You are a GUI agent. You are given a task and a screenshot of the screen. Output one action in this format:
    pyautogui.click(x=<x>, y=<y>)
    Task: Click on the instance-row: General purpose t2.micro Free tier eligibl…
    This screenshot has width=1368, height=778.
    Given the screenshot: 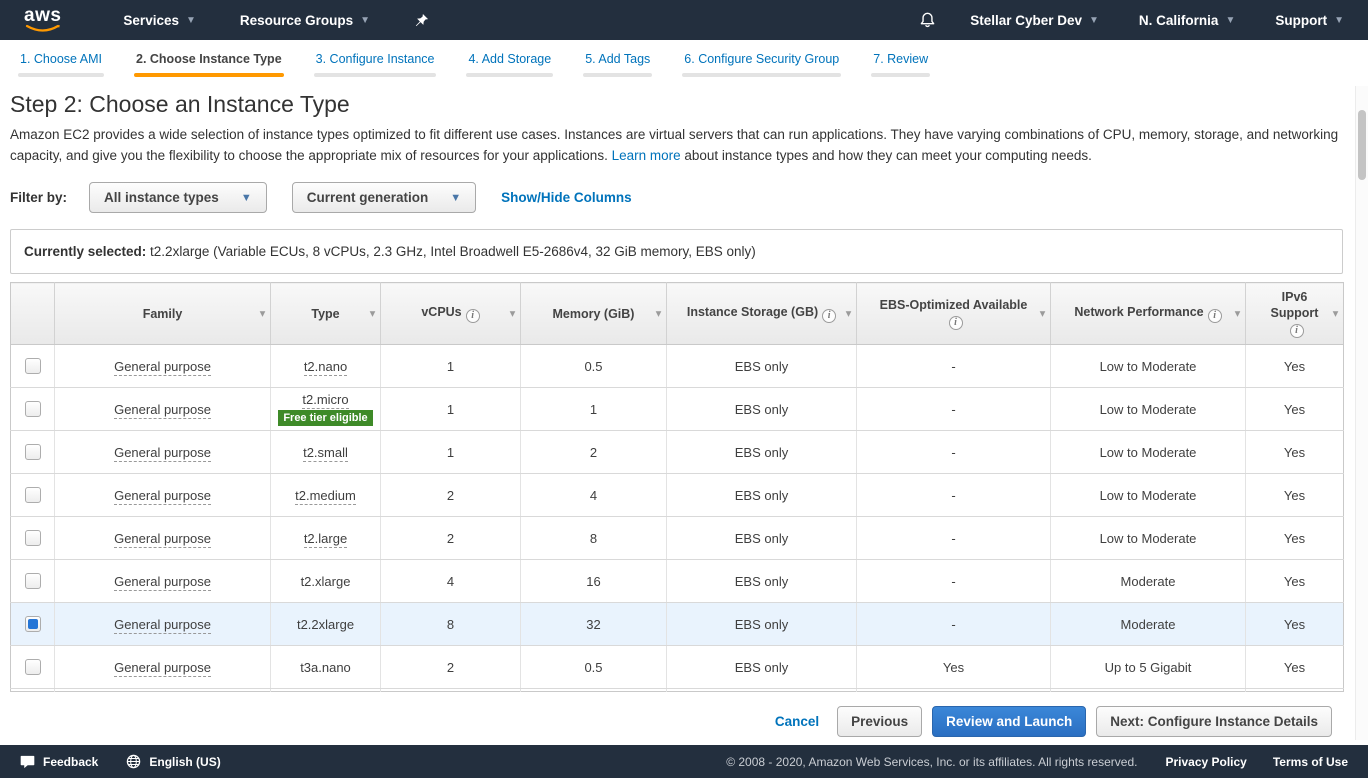 What is the action you would take?
    pyautogui.click(x=677, y=409)
    